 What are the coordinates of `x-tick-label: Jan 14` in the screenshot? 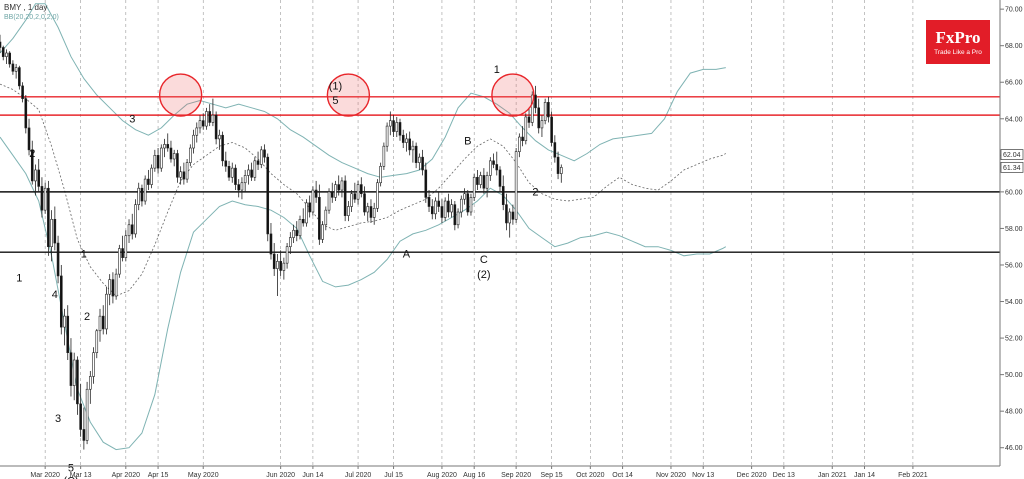 It's located at (864, 475).